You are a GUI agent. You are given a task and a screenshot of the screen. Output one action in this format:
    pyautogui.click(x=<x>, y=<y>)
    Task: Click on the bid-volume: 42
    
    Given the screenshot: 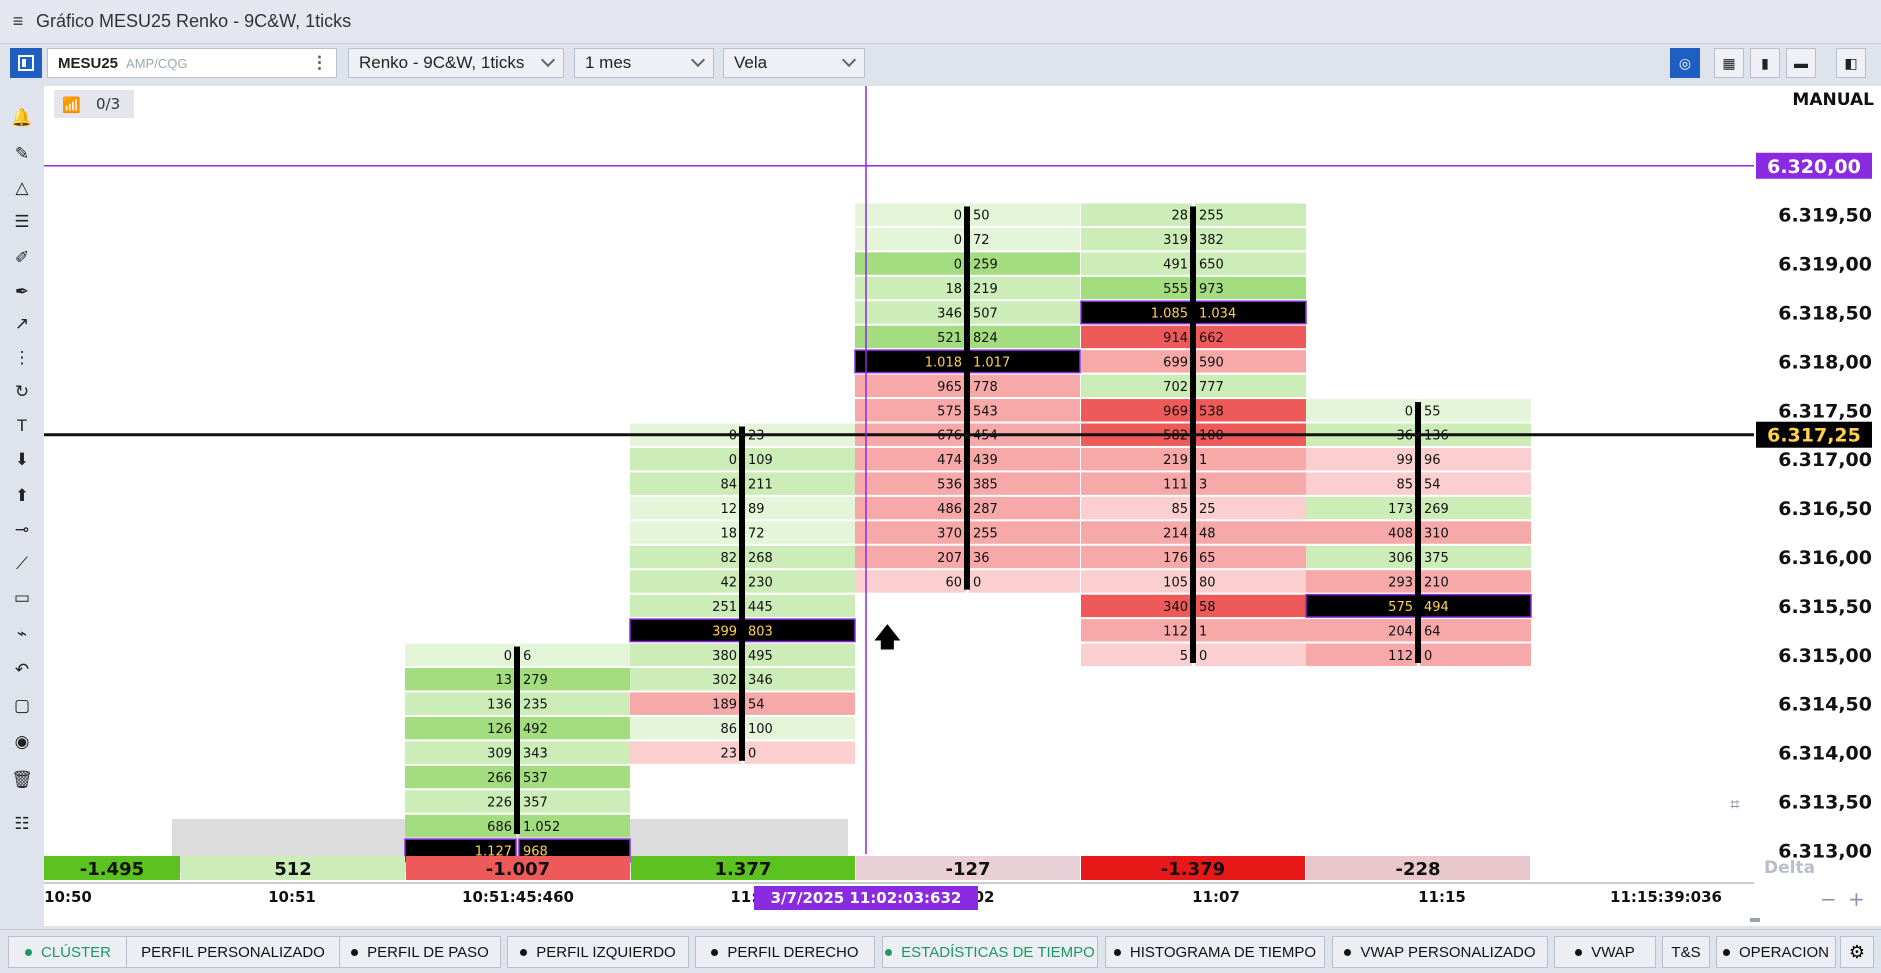 What is the action you would take?
    pyautogui.click(x=728, y=582)
    